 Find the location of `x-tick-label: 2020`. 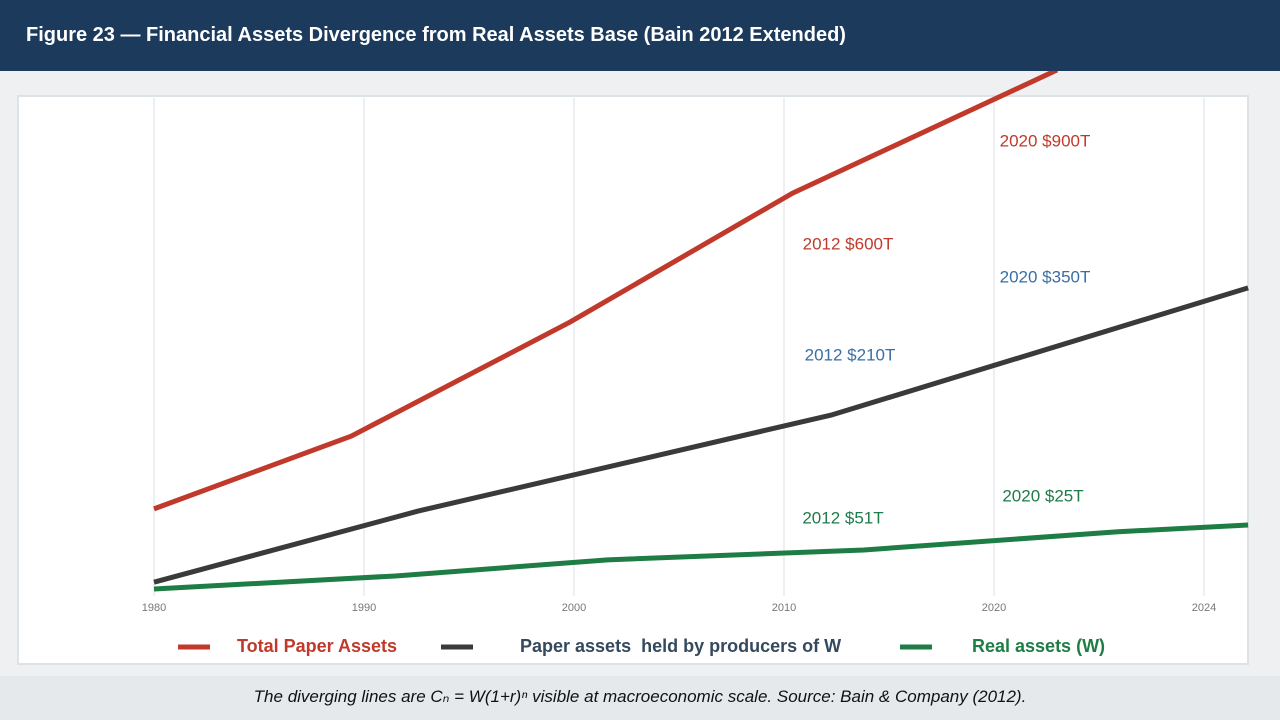

x-tick-label: 2020 is located at coordinates (994, 608).